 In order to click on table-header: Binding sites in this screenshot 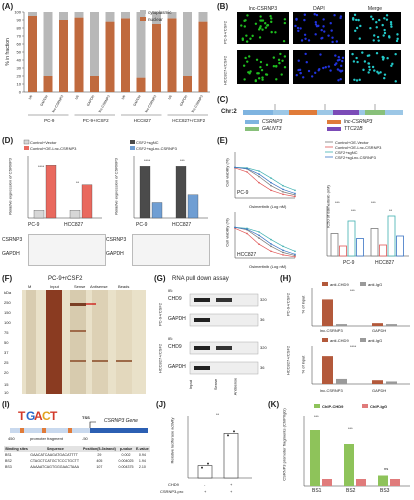, I will do `click(16, 449)`.